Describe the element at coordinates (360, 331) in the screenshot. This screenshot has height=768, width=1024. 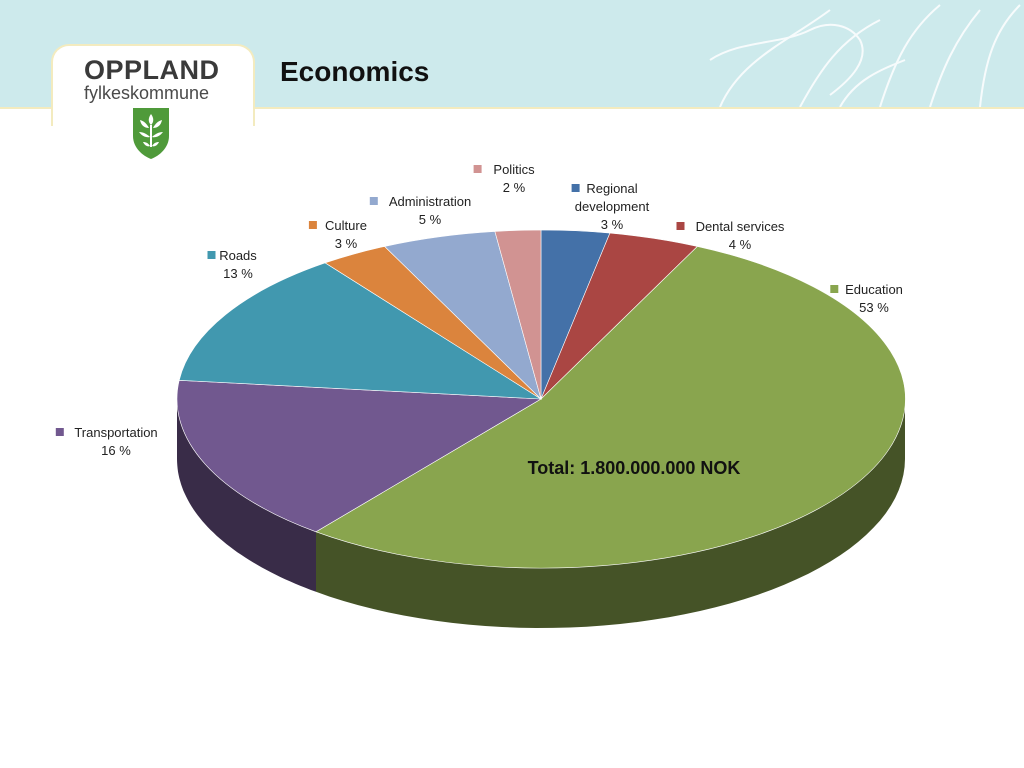
I see `slice-roads` at that location.